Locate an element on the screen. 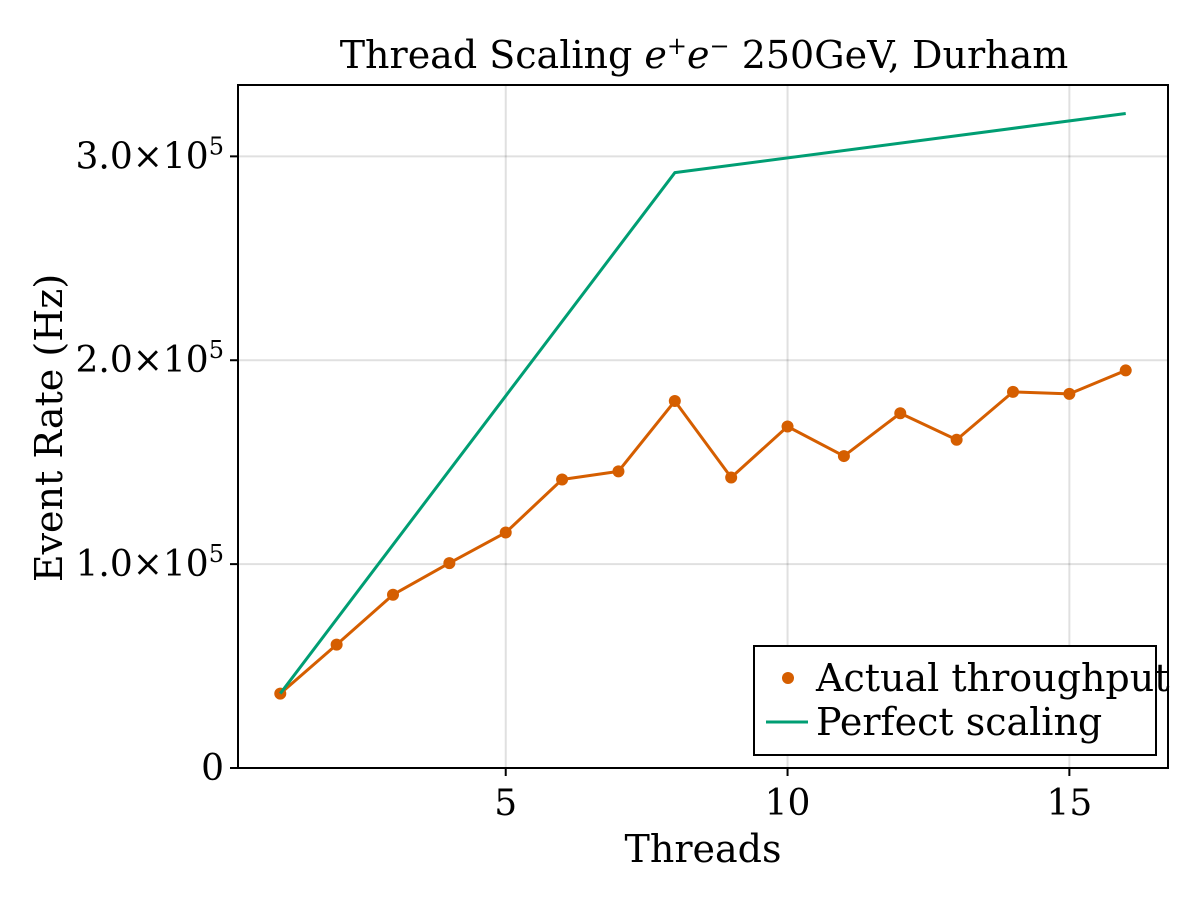 The width and height of the screenshot is (1200, 900). legend: Actual throughput Perfect scaling is located at coordinates (961, 700).